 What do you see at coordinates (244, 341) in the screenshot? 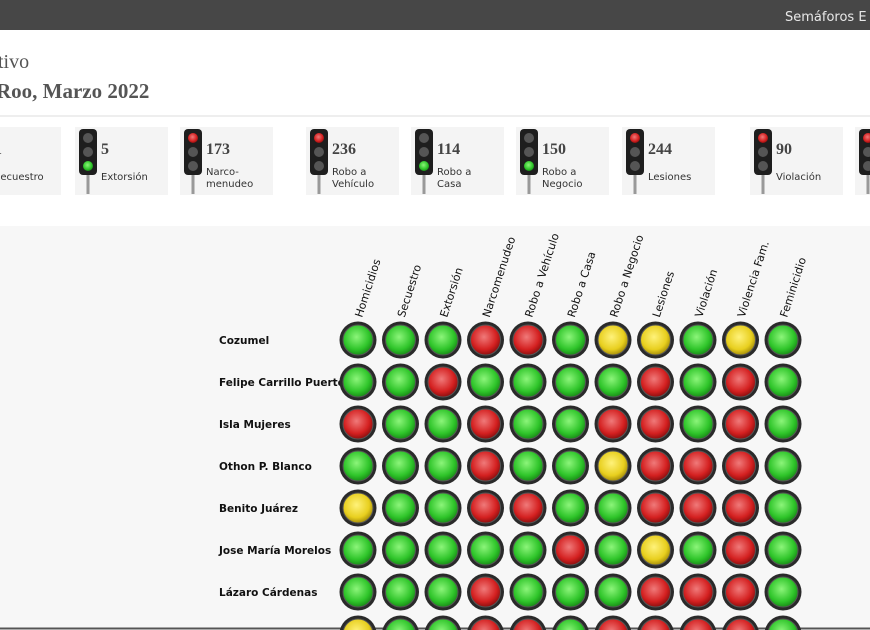
I see `row-name: Cozumel` at bounding box center [244, 341].